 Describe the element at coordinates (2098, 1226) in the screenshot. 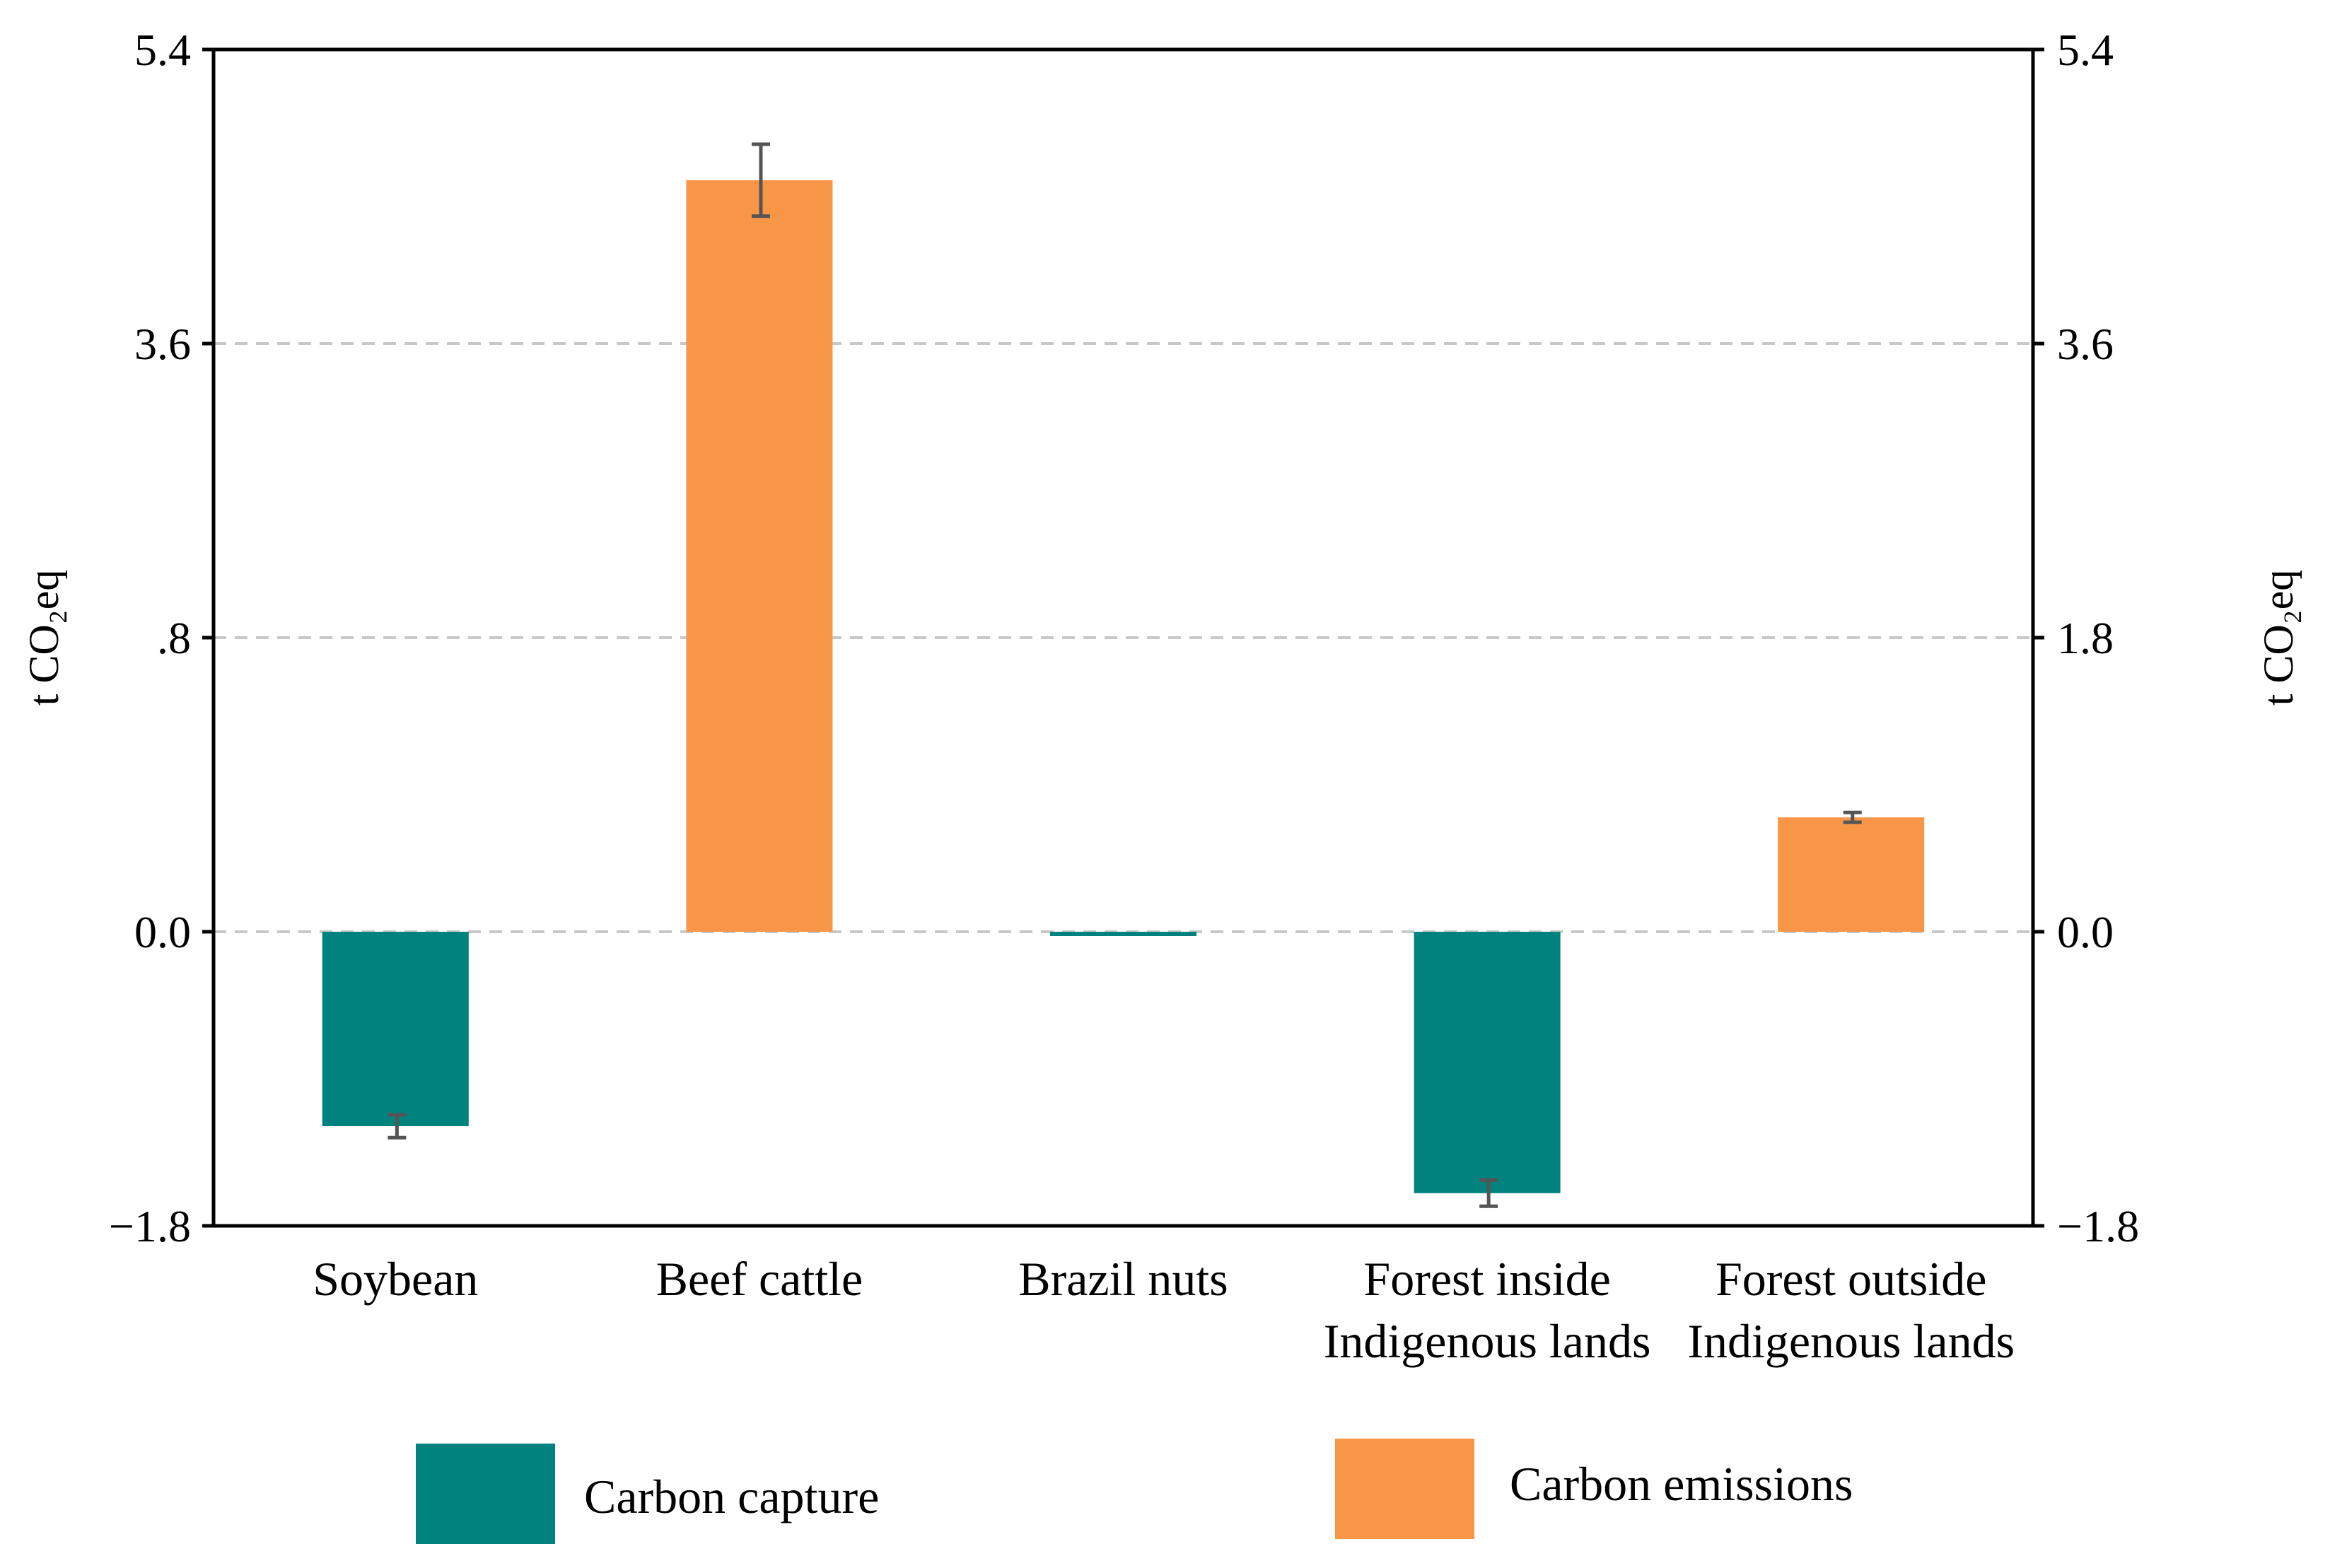

I see `y-tick-label-right: −1.8` at that location.